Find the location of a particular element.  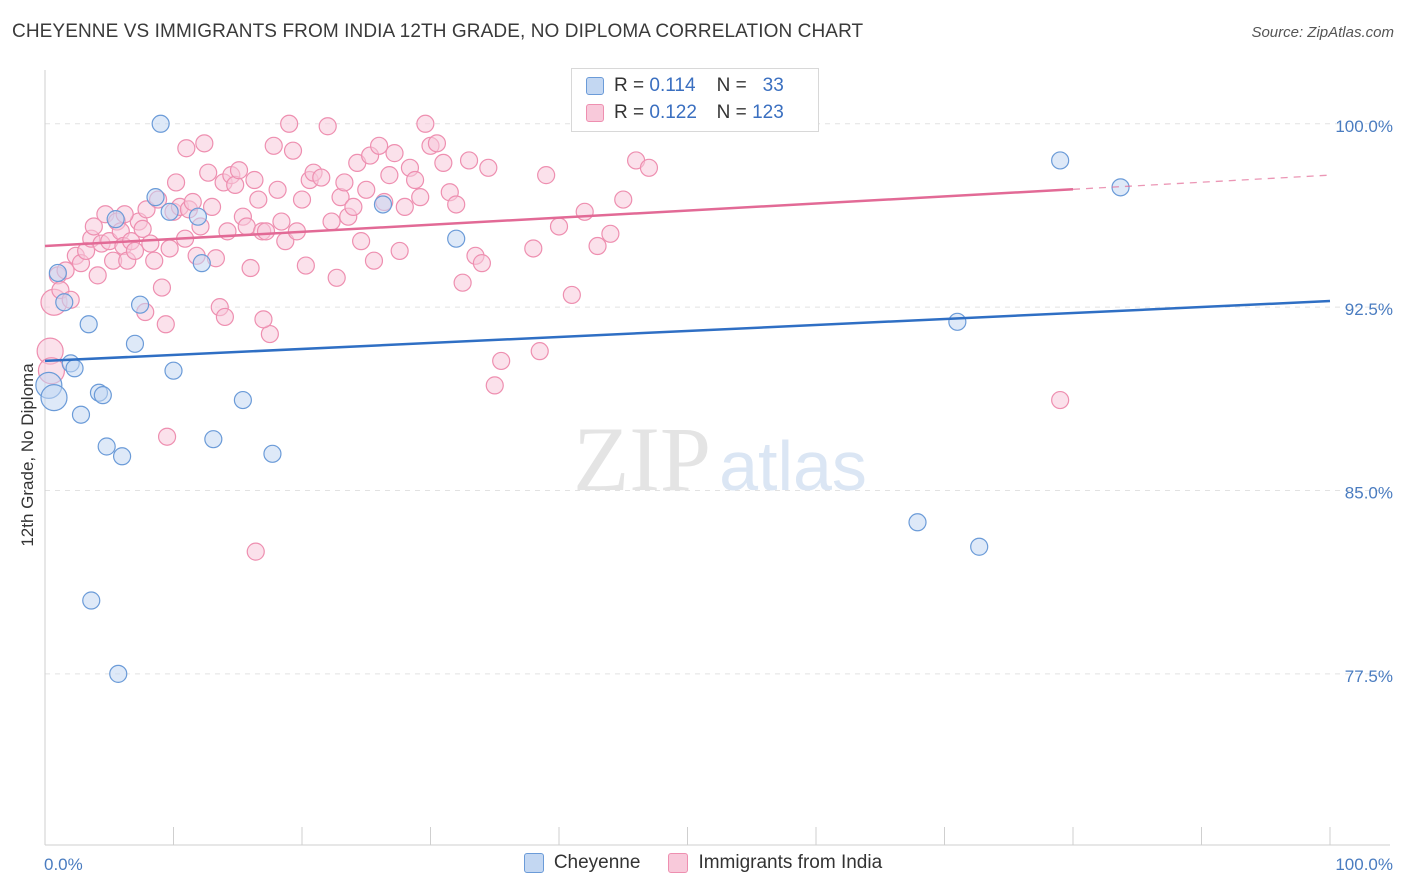

legend-label-india: Immigrants from India is located at coordinates (790, 862).